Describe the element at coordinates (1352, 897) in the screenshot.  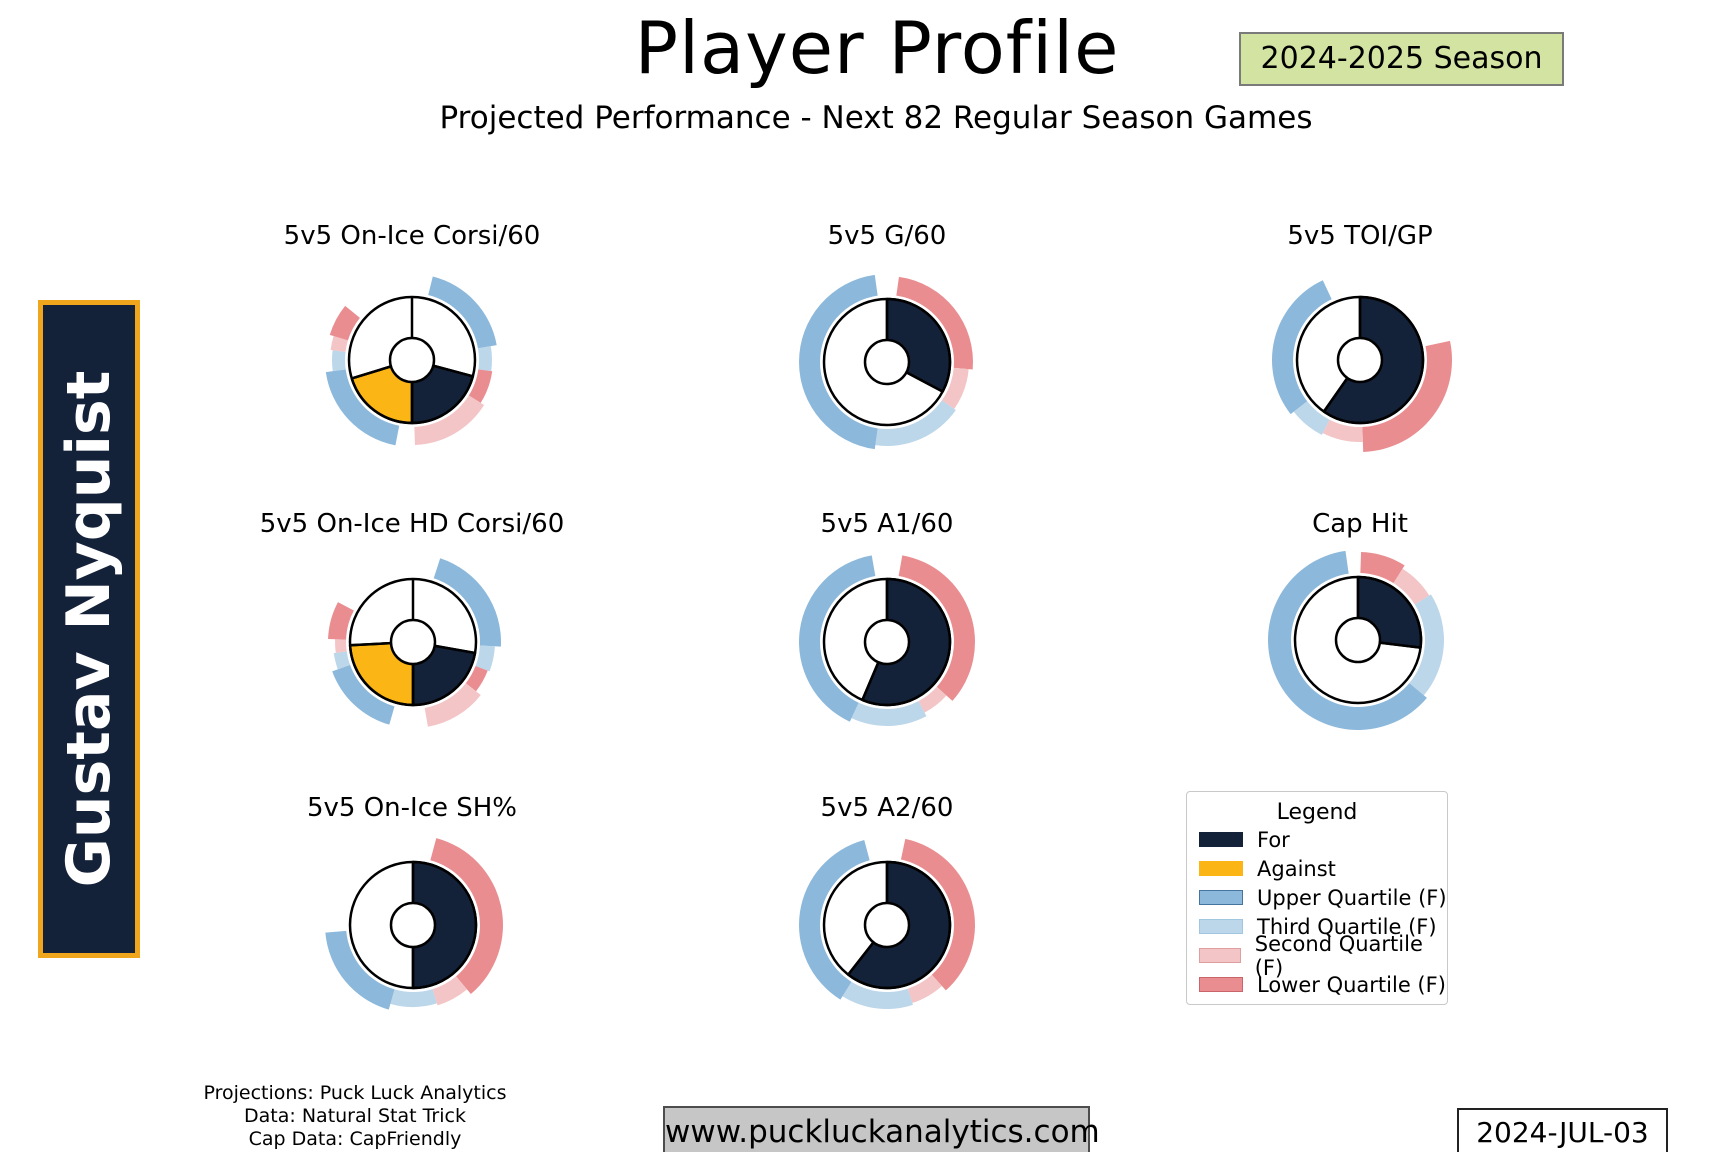
I see `legend-label: Upper Quartile (F)` at that location.